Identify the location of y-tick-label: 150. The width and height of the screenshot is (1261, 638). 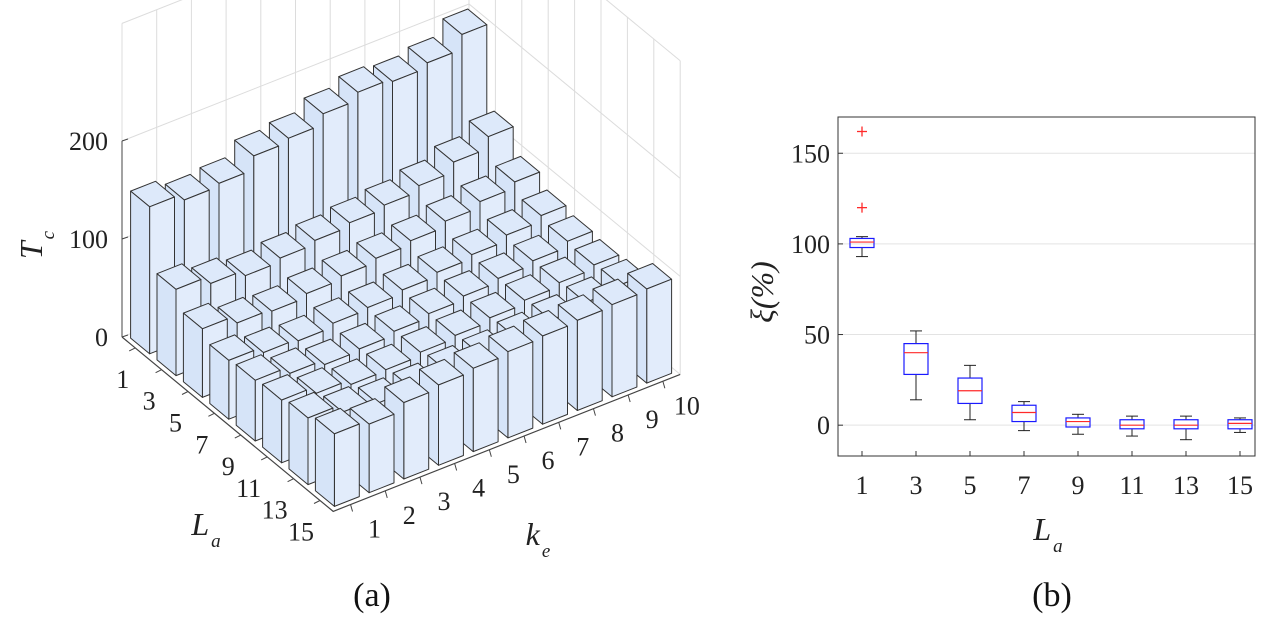
(810, 153).